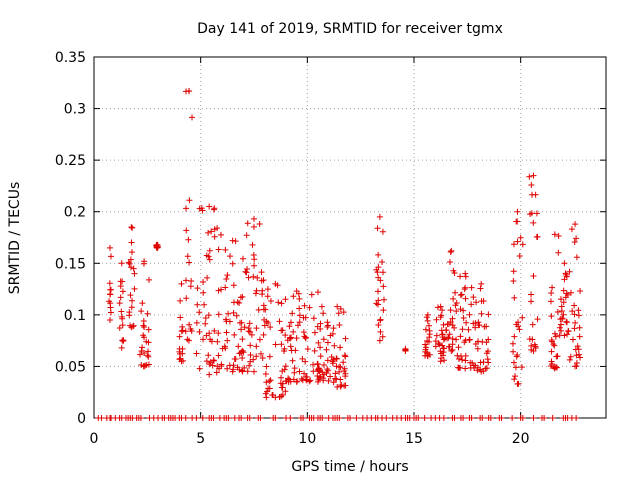 The image size is (640, 480). I want to click on y-tick-label: 0.1, so click(75, 316).